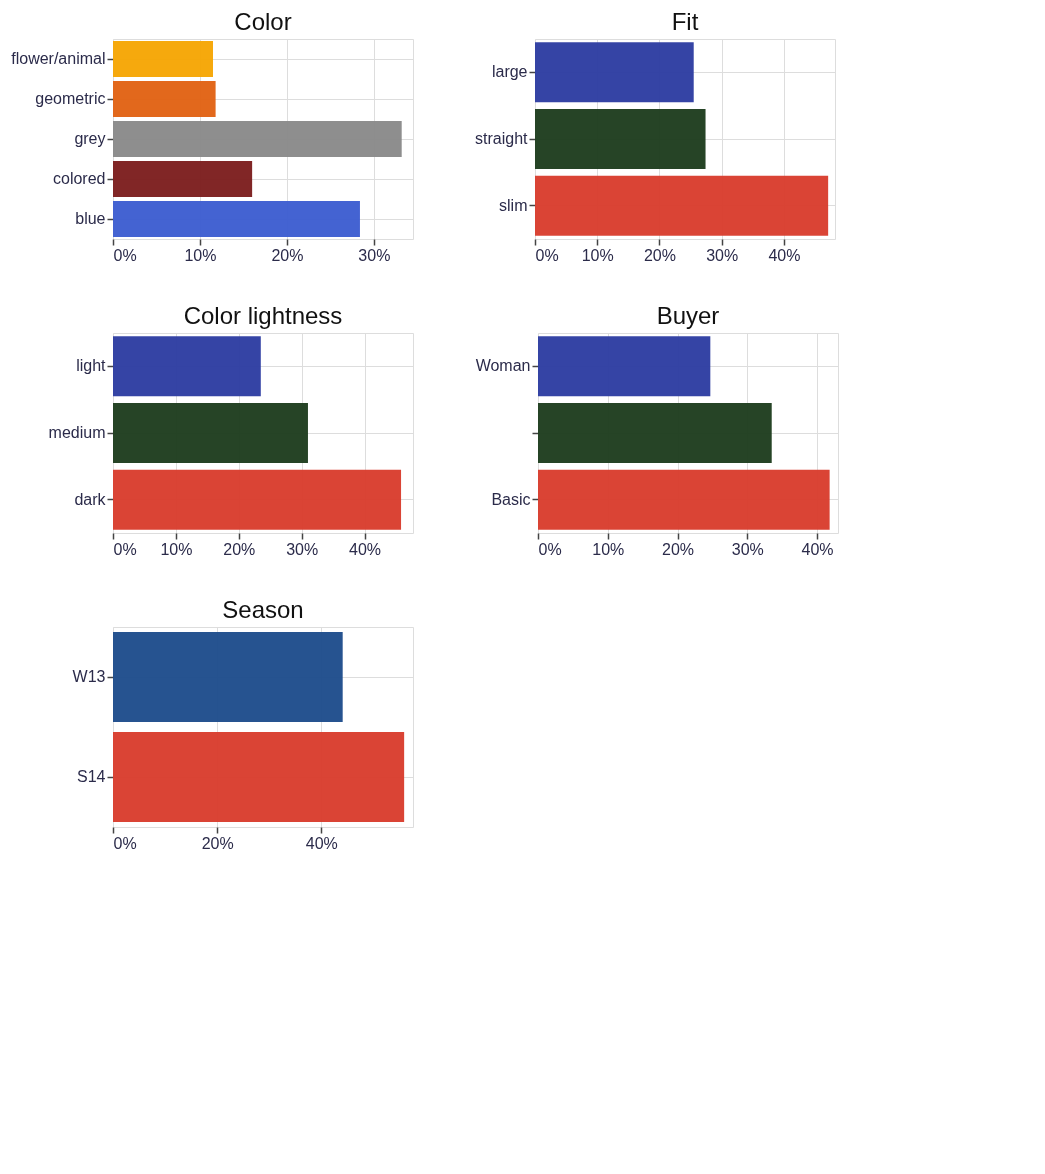 Image resolution: width=1045 pixels, height=1174 pixels. Describe the element at coordinates (263, 315) in the screenshot. I see `chart-title: Color lightness` at that location.